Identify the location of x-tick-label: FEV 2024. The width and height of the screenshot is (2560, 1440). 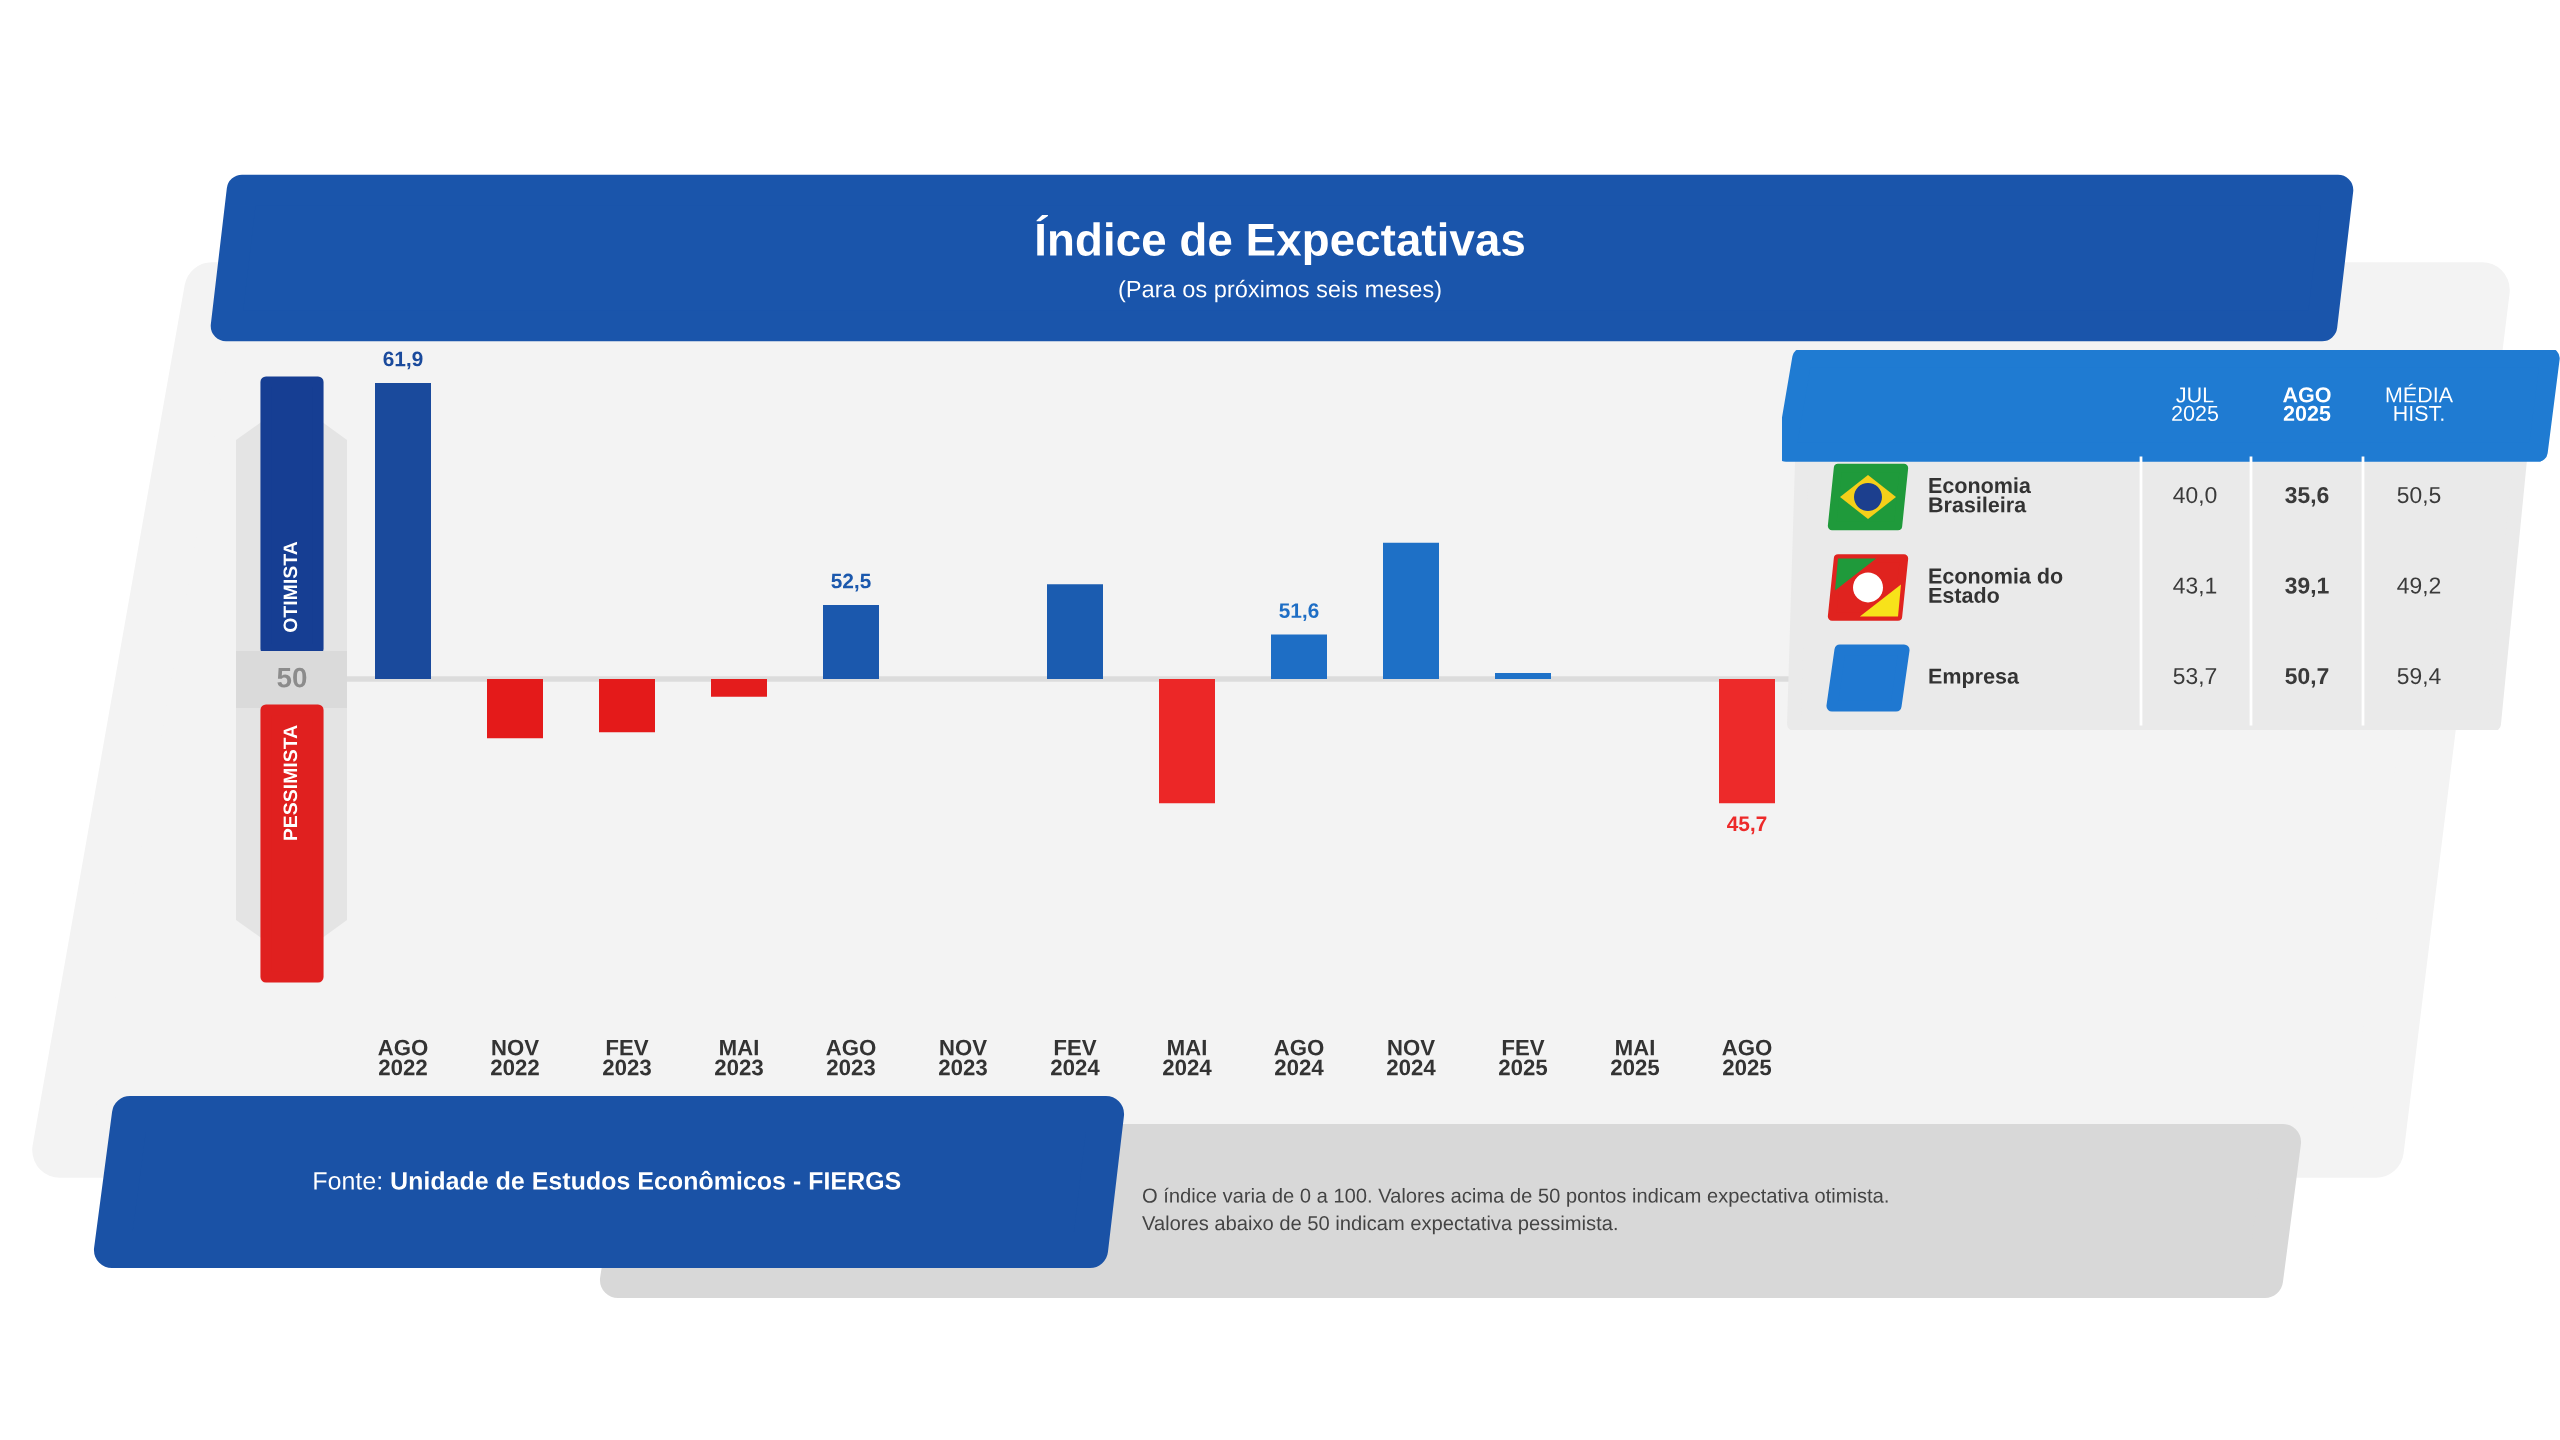
(1075, 1057).